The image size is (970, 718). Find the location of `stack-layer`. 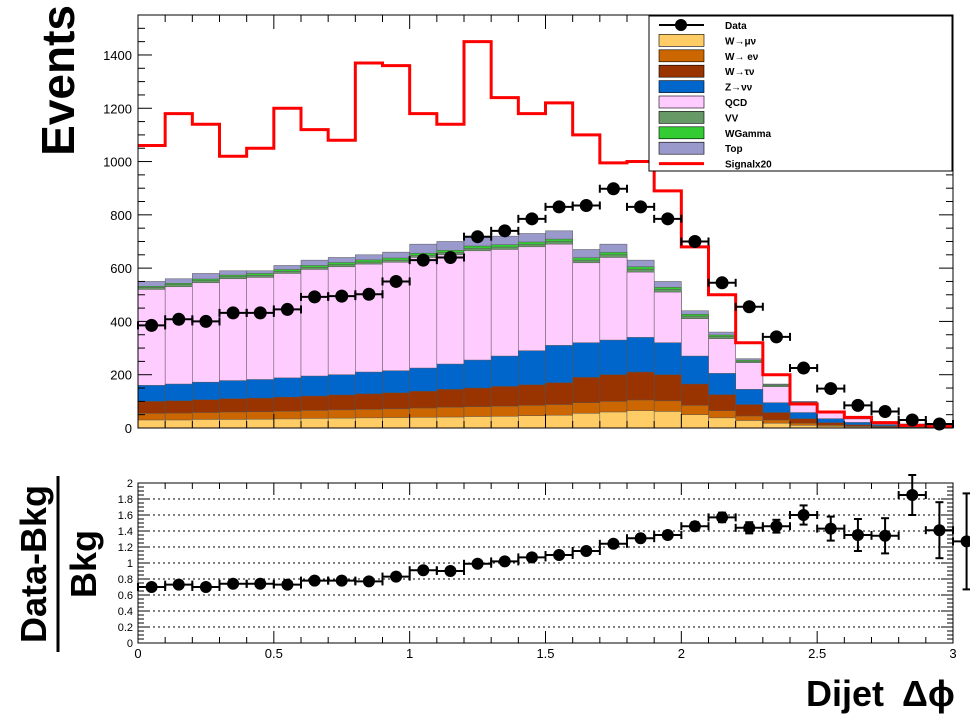

stack-layer is located at coordinates (545, 419).